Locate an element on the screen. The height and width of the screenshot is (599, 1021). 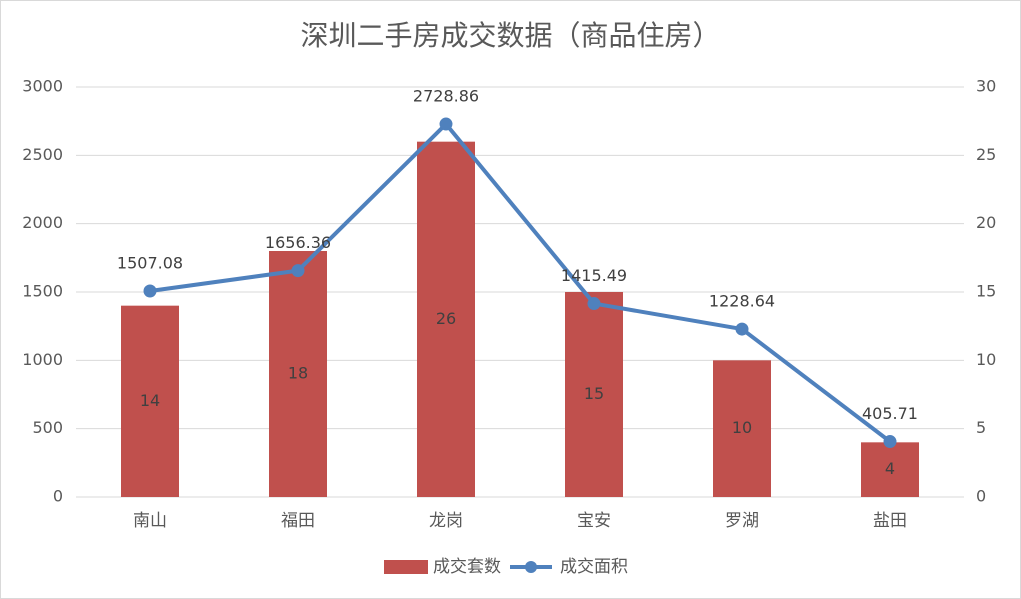
right-axis-tick-label: 25 is located at coordinates (986, 154).